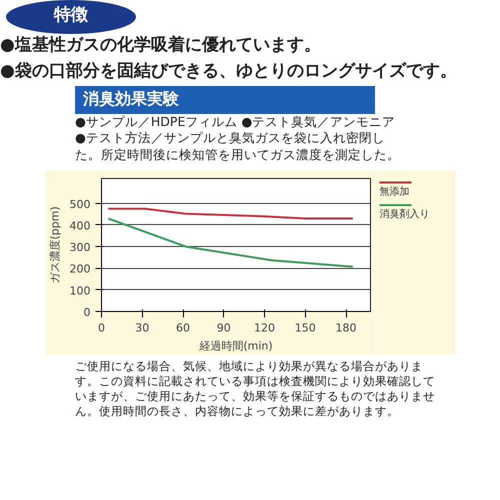 The image size is (500, 500). Describe the element at coordinates (183, 328) in the screenshot. I see `x-tick-label: 60` at that location.